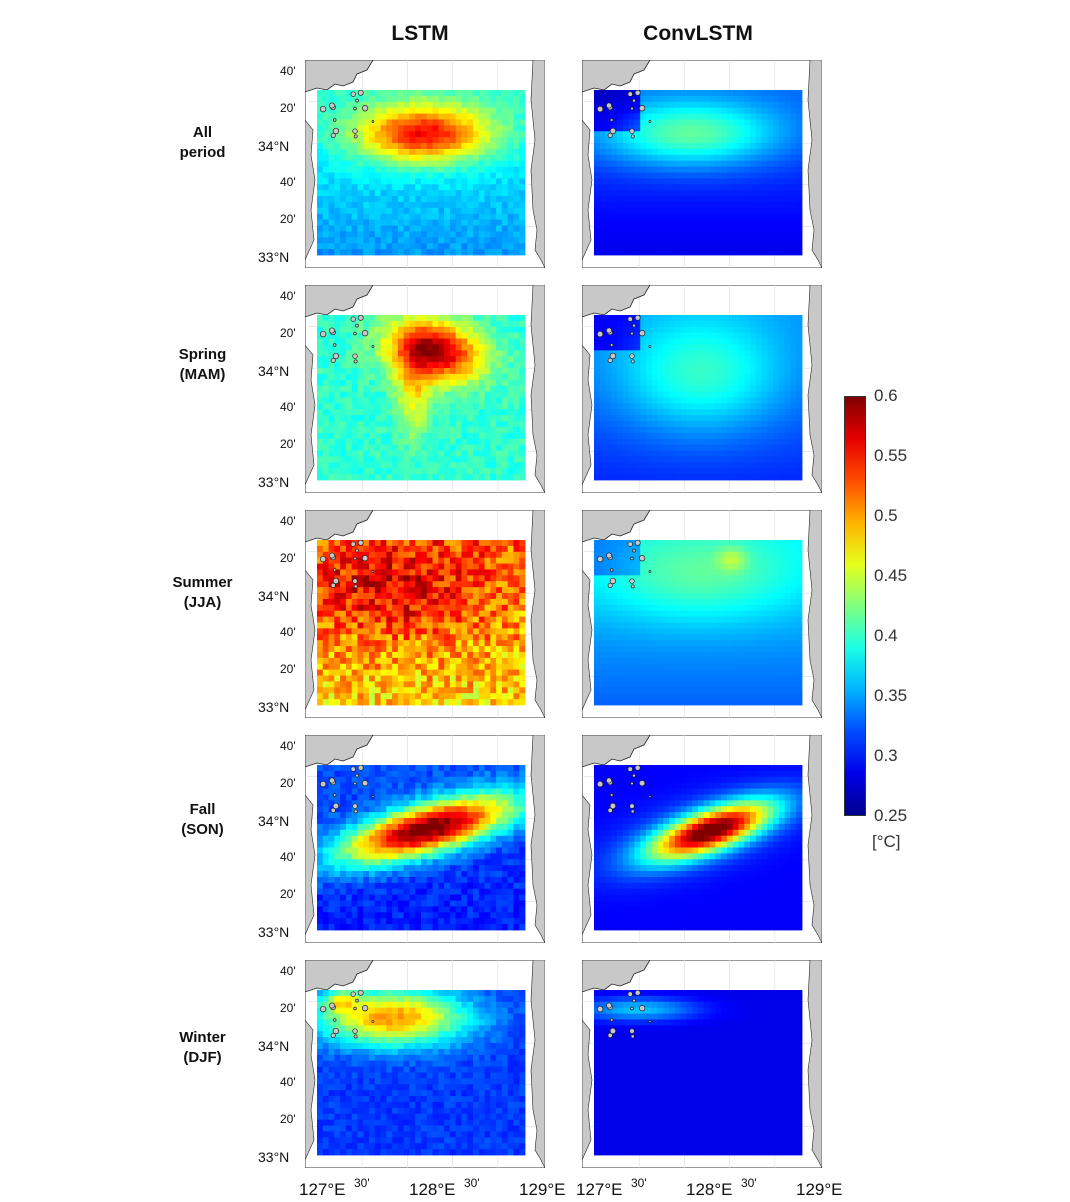 This screenshot has height=1202, width=1070. I want to click on map-convlstm-winter, so click(702, 1064).